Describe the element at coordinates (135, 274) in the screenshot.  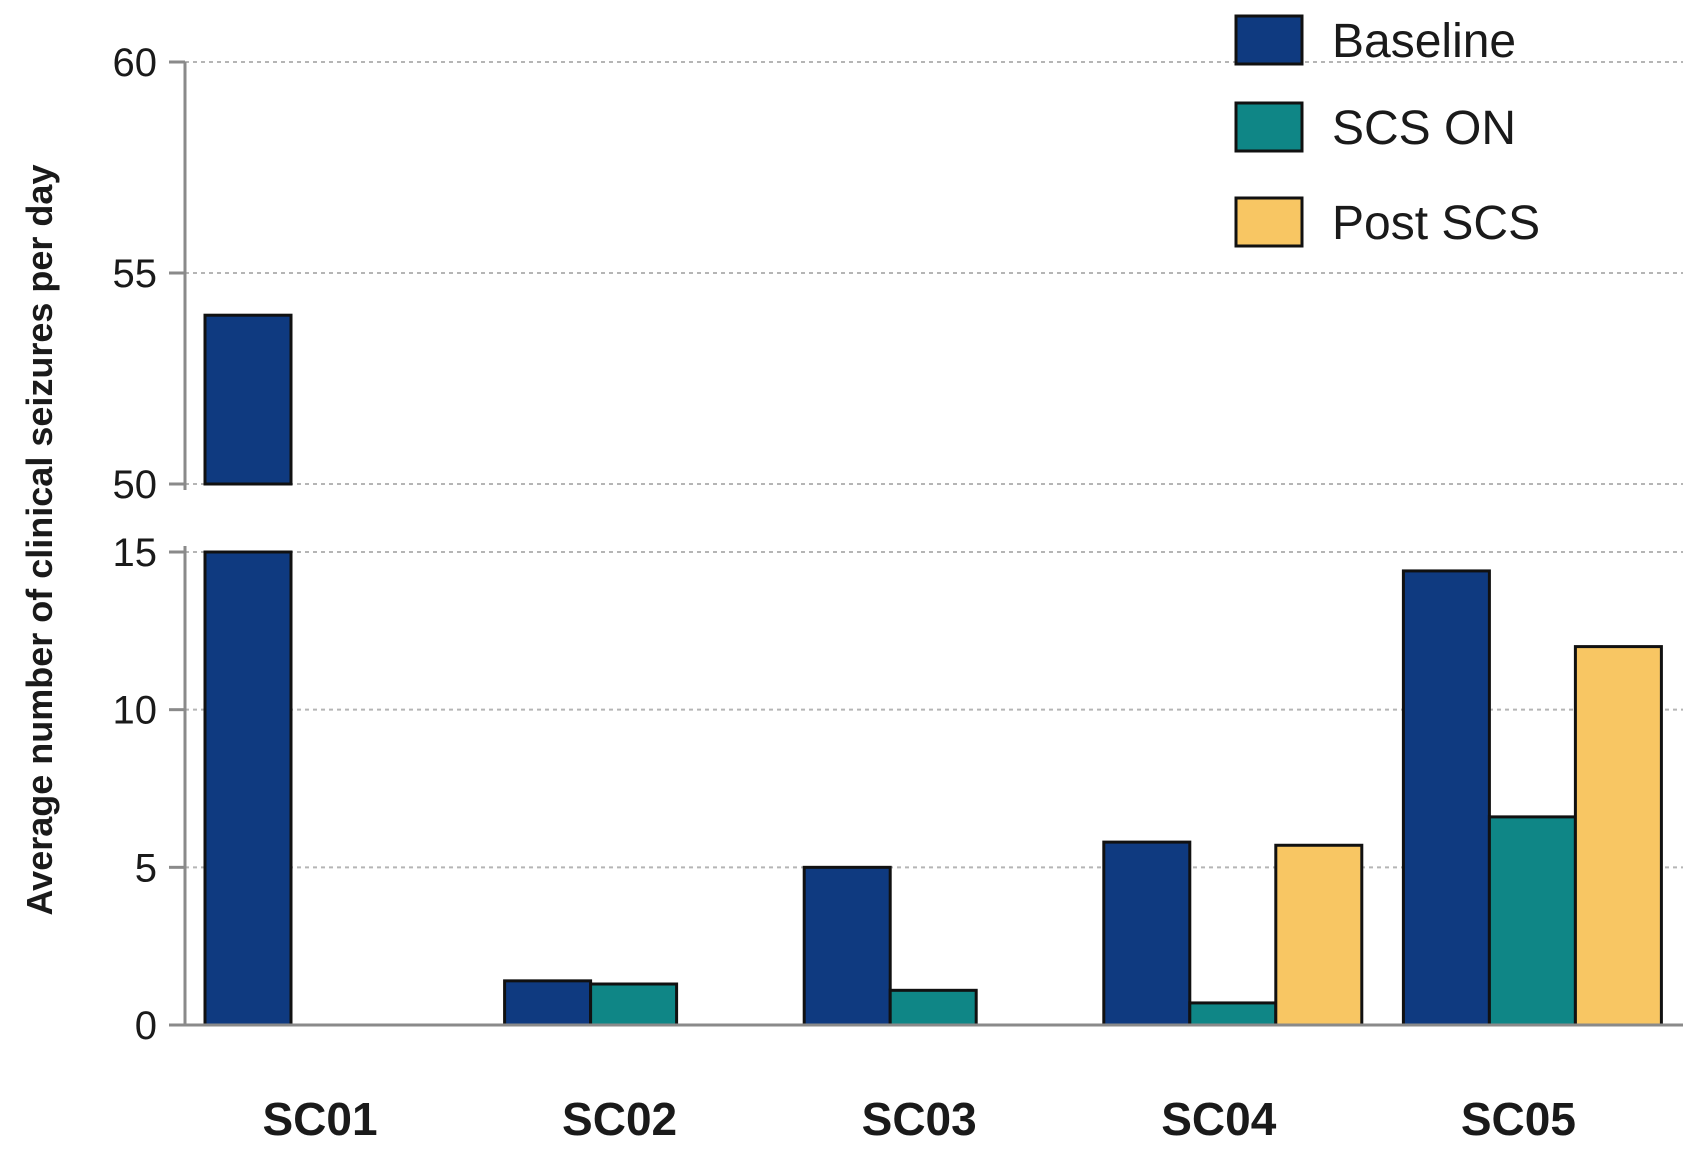
I see `y-tick-label: 55` at that location.